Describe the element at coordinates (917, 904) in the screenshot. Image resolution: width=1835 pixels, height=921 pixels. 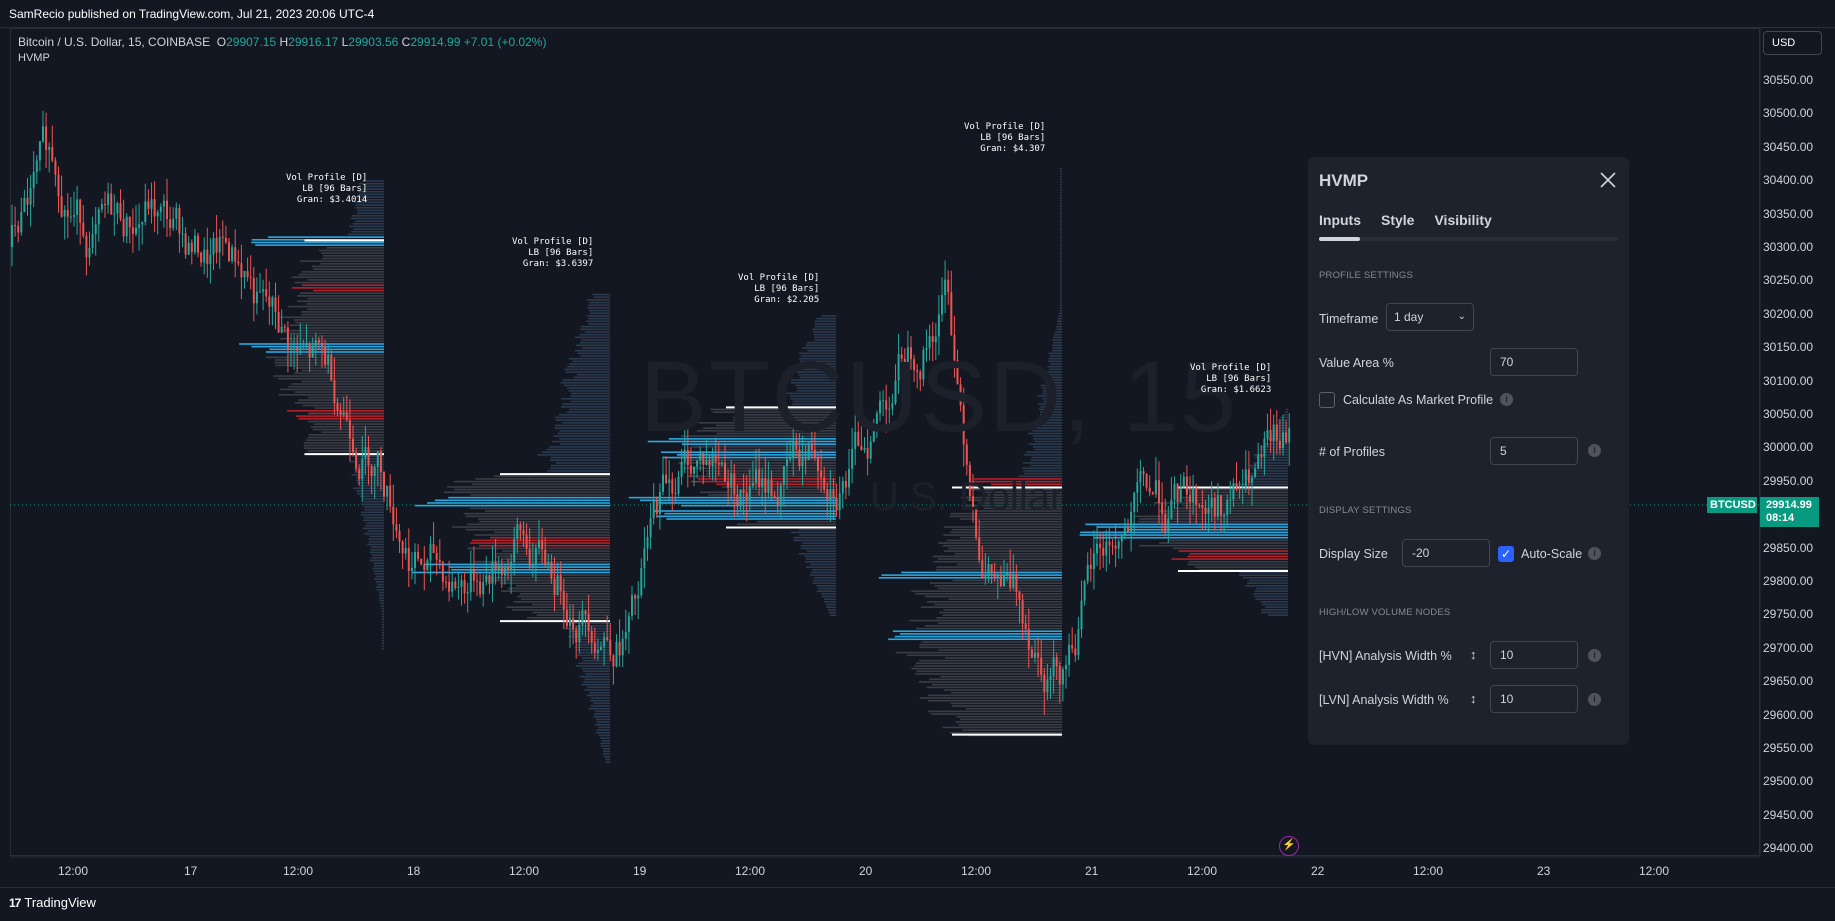
I see `footer-bar` at that location.